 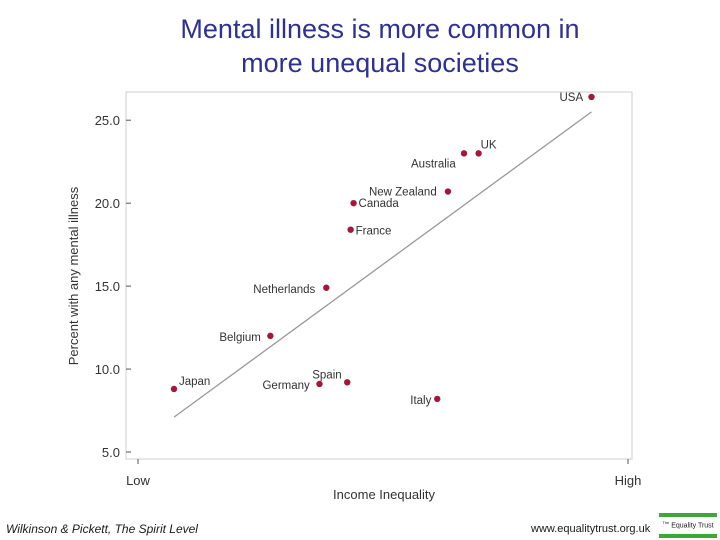 What do you see at coordinates (688, 515) in the screenshot?
I see `logo-bar-top` at bounding box center [688, 515].